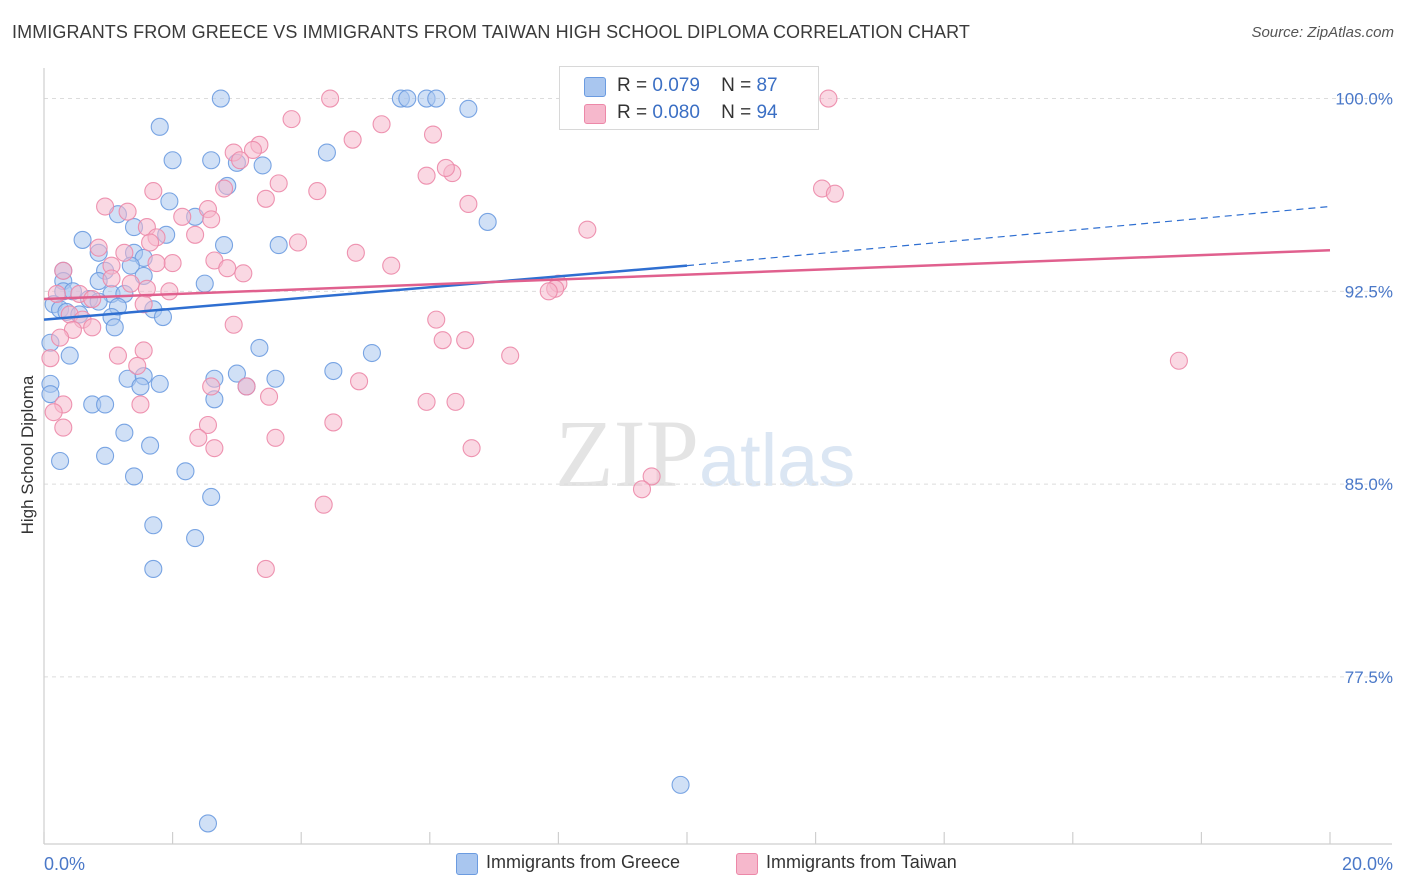  What do you see at coordinates (1367, 864) in the screenshot?
I see `x-tick-label: 20.0%` at bounding box center [1367, 864].